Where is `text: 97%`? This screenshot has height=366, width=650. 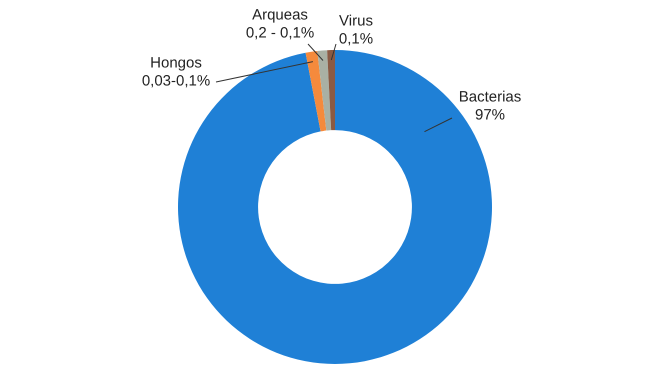 text: 97% is located at coordinates (490, 115).